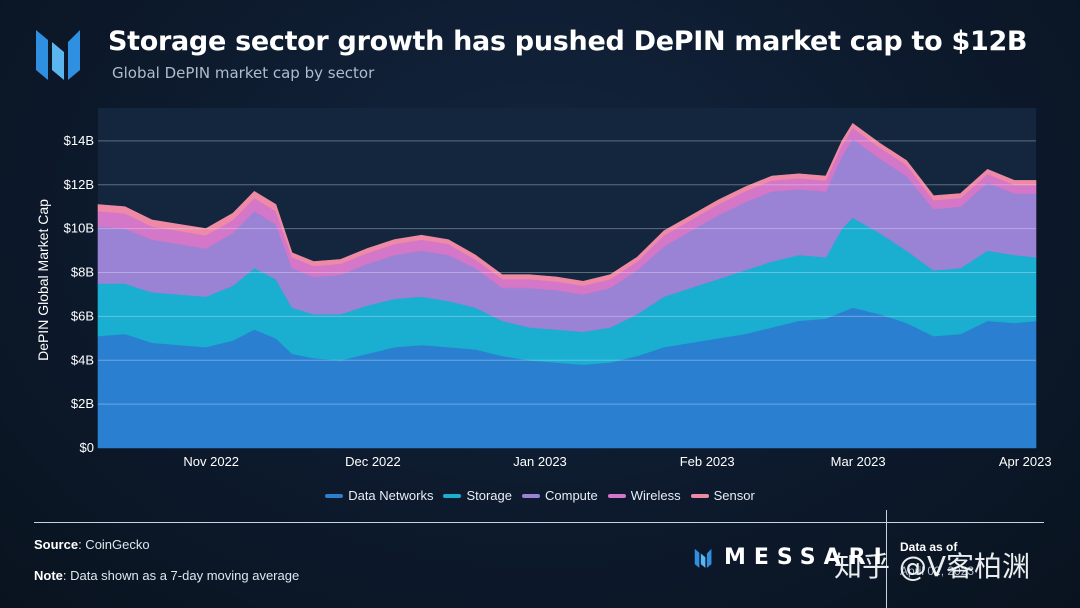 This screenshot has height=608, width=1080. What do you see at coordinates (571, 495) in the screenshot?
I see `legend-label: Compute` at bounding box center [571, 495].